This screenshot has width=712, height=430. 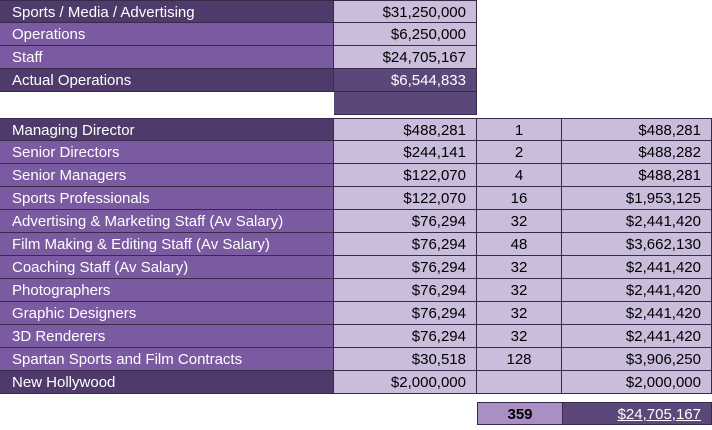 I want to click on empty-cell, so click(x=405, y=103).